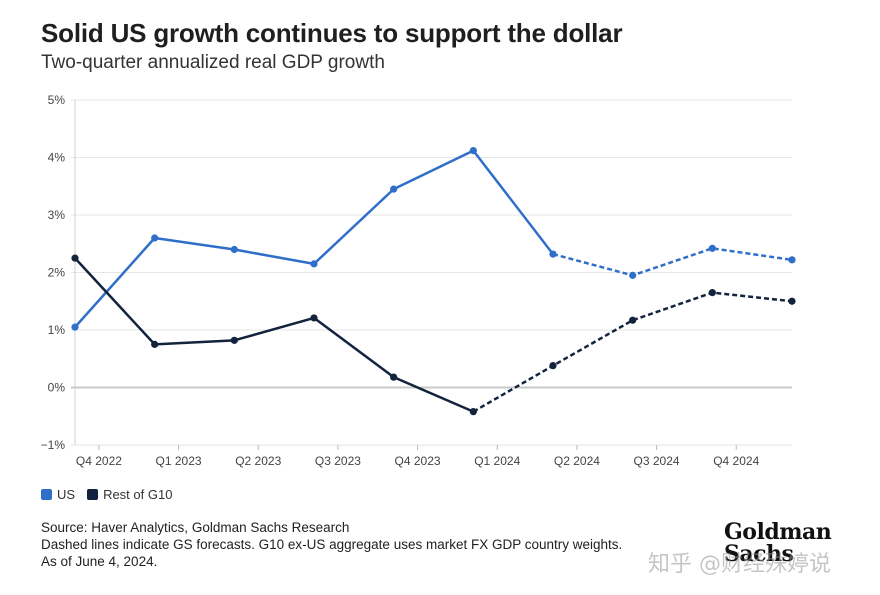  I want to click on goldman-sachs-logo: Goldman Sachs, so click(778, 543).